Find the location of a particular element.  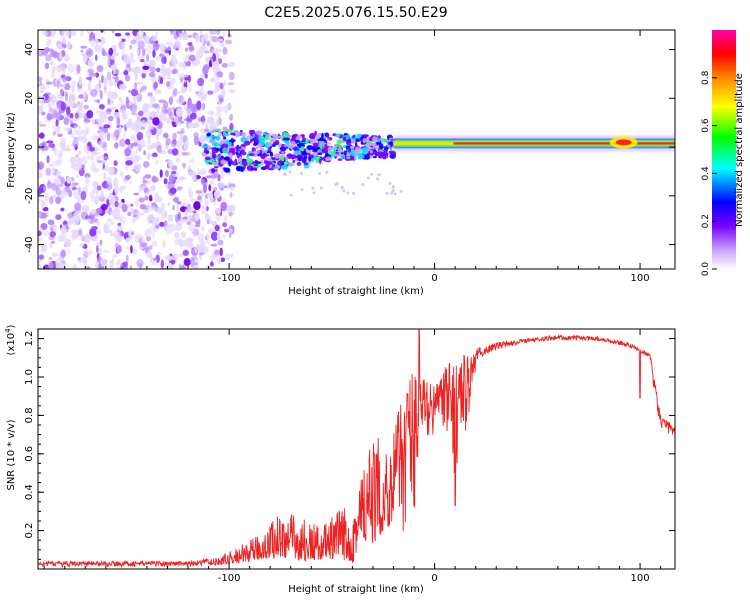

spectrogram-ylabel: Frequency (Hz) is located at coordinates (11, 150).